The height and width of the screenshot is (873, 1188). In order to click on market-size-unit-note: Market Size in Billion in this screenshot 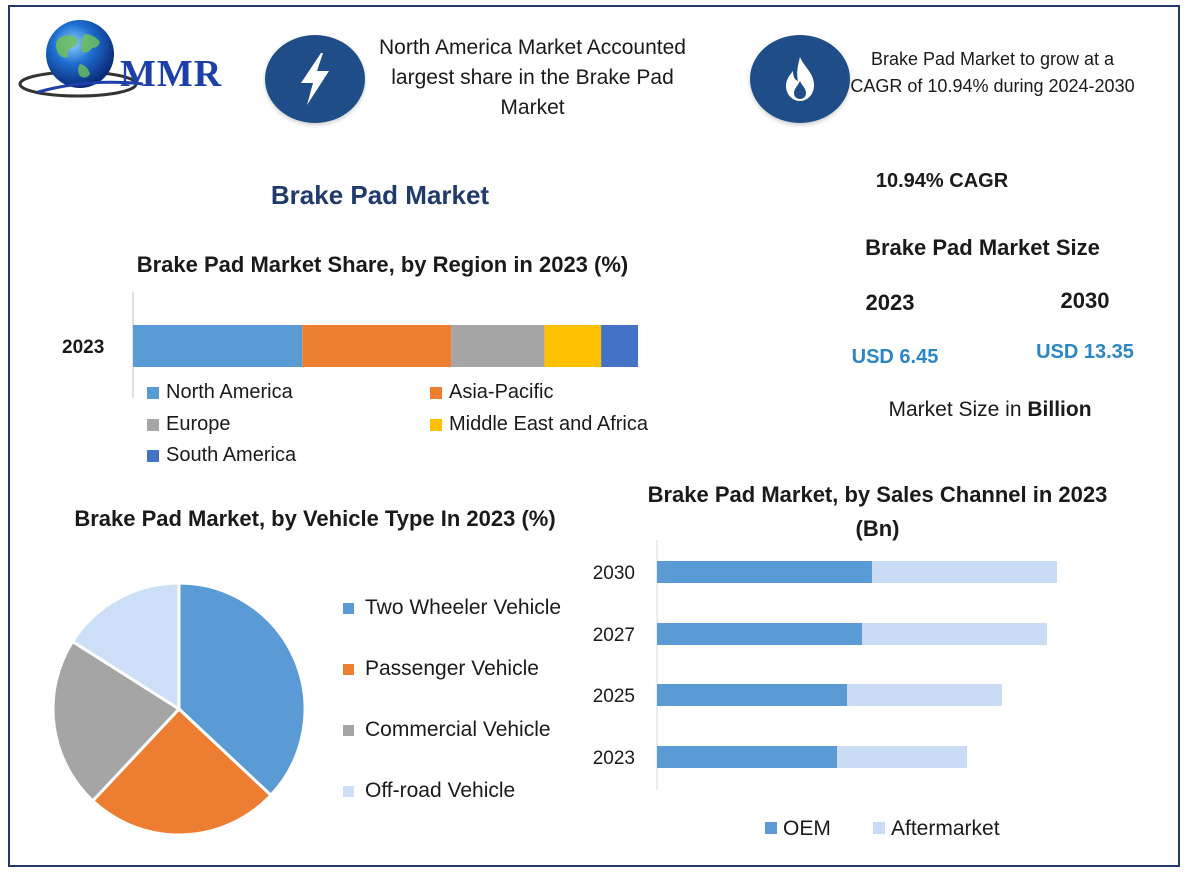, I will do `click(990, 410)`.